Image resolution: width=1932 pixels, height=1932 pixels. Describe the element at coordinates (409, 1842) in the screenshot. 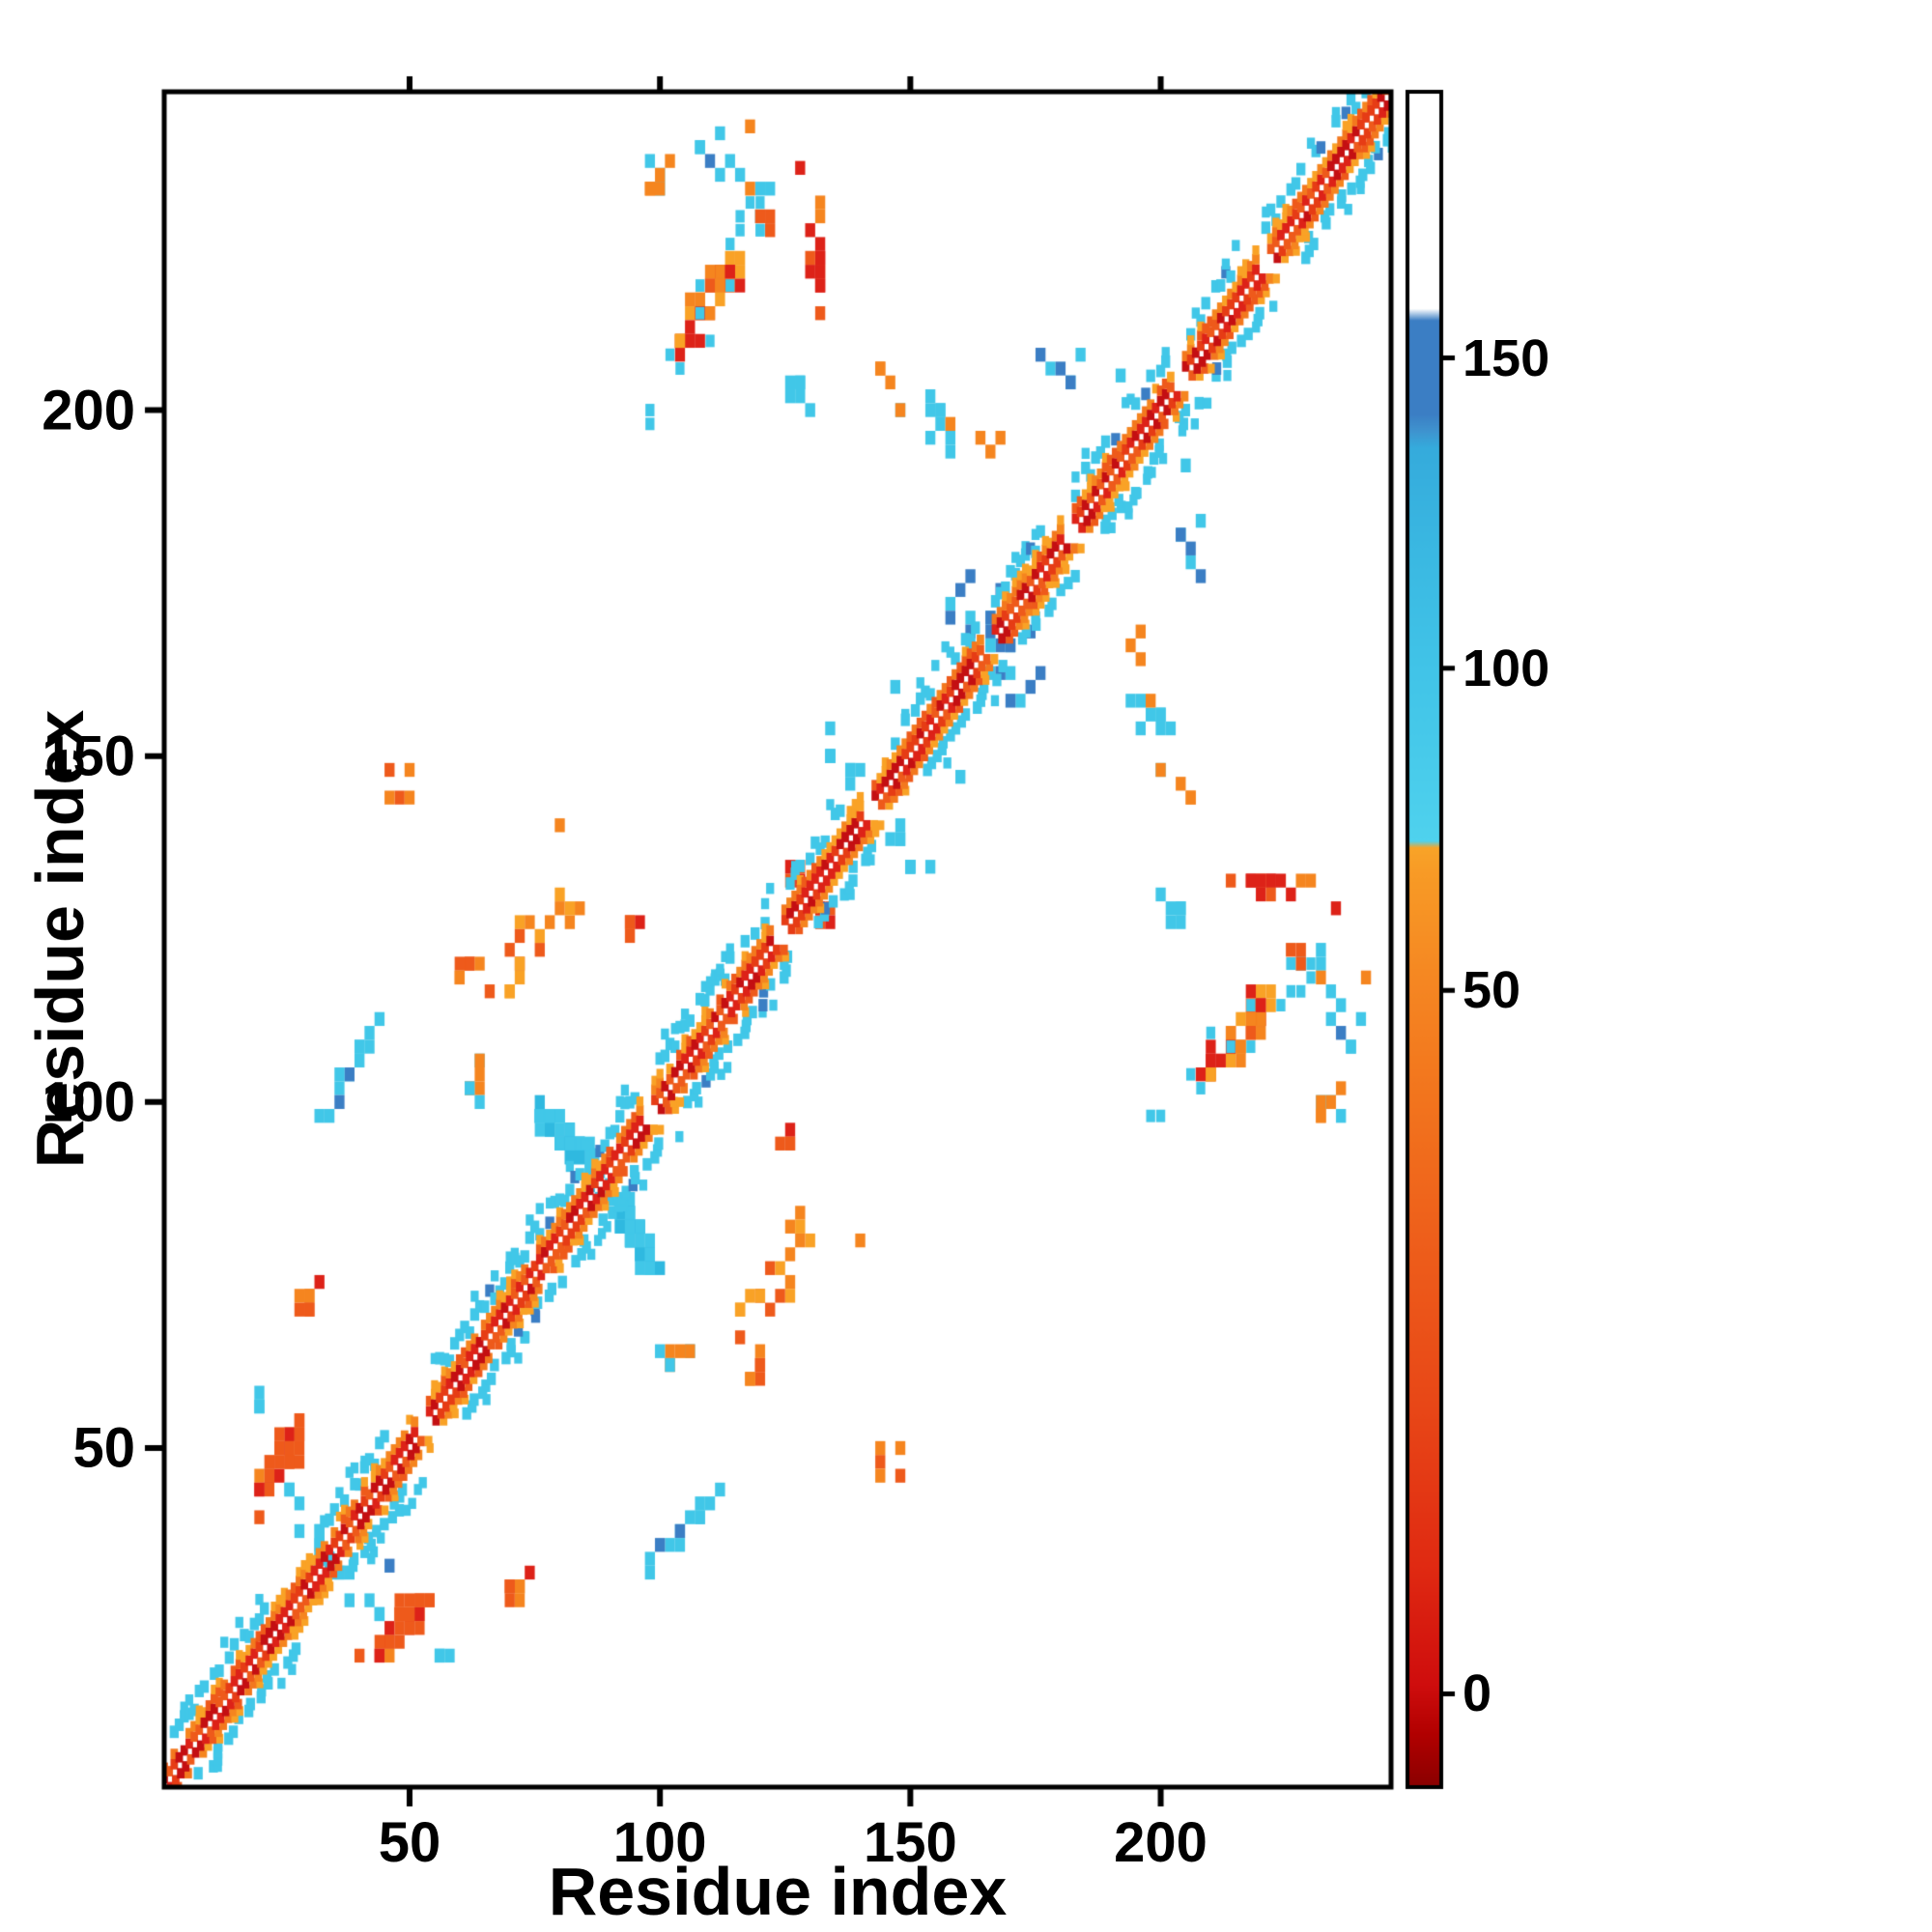

I see `x-tick-label: 50` at that location.